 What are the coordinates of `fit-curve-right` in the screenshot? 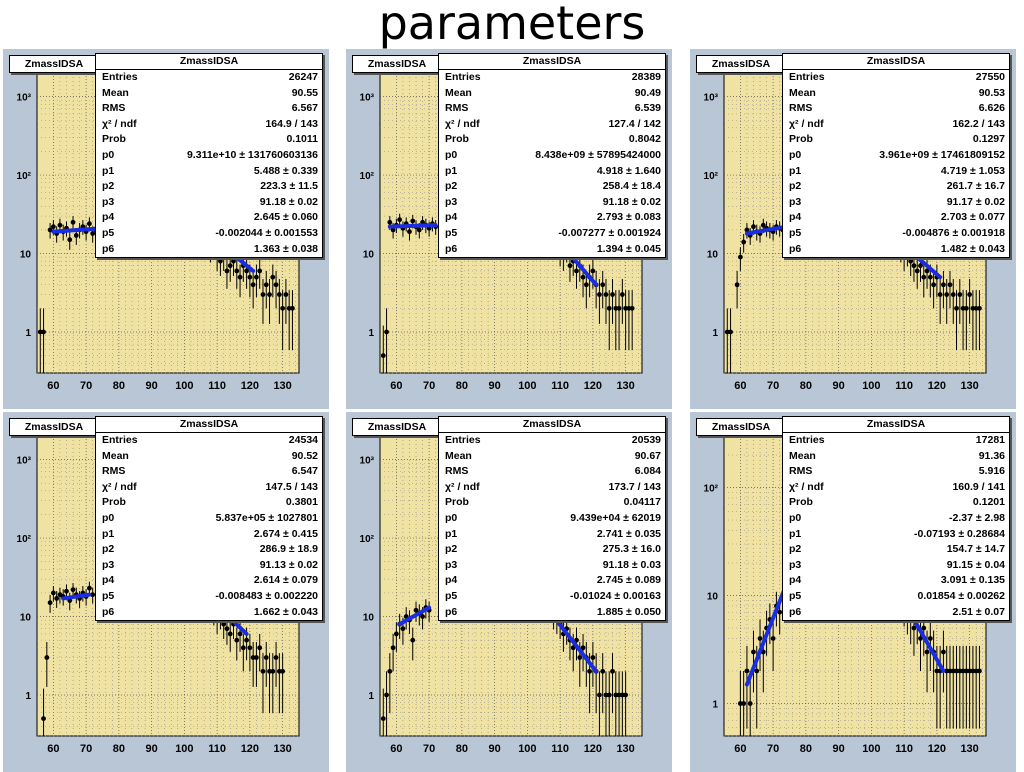 It's located at (575, 644).